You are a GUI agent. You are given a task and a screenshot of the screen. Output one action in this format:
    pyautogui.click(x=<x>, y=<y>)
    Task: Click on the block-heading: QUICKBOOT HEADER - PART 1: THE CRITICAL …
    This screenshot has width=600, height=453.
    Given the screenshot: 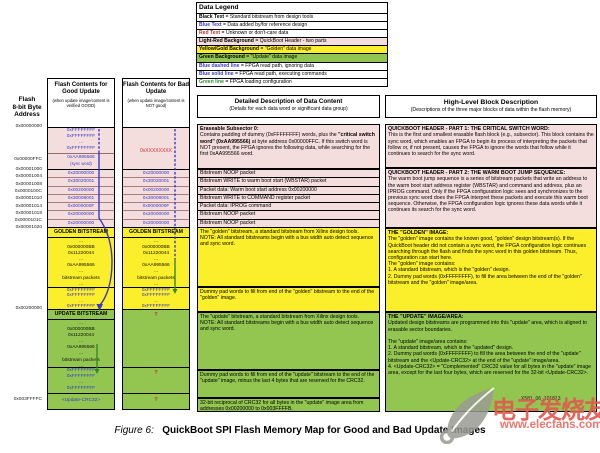 What is the action you would take?
    pyautogui.click(x=469, y=129)
    